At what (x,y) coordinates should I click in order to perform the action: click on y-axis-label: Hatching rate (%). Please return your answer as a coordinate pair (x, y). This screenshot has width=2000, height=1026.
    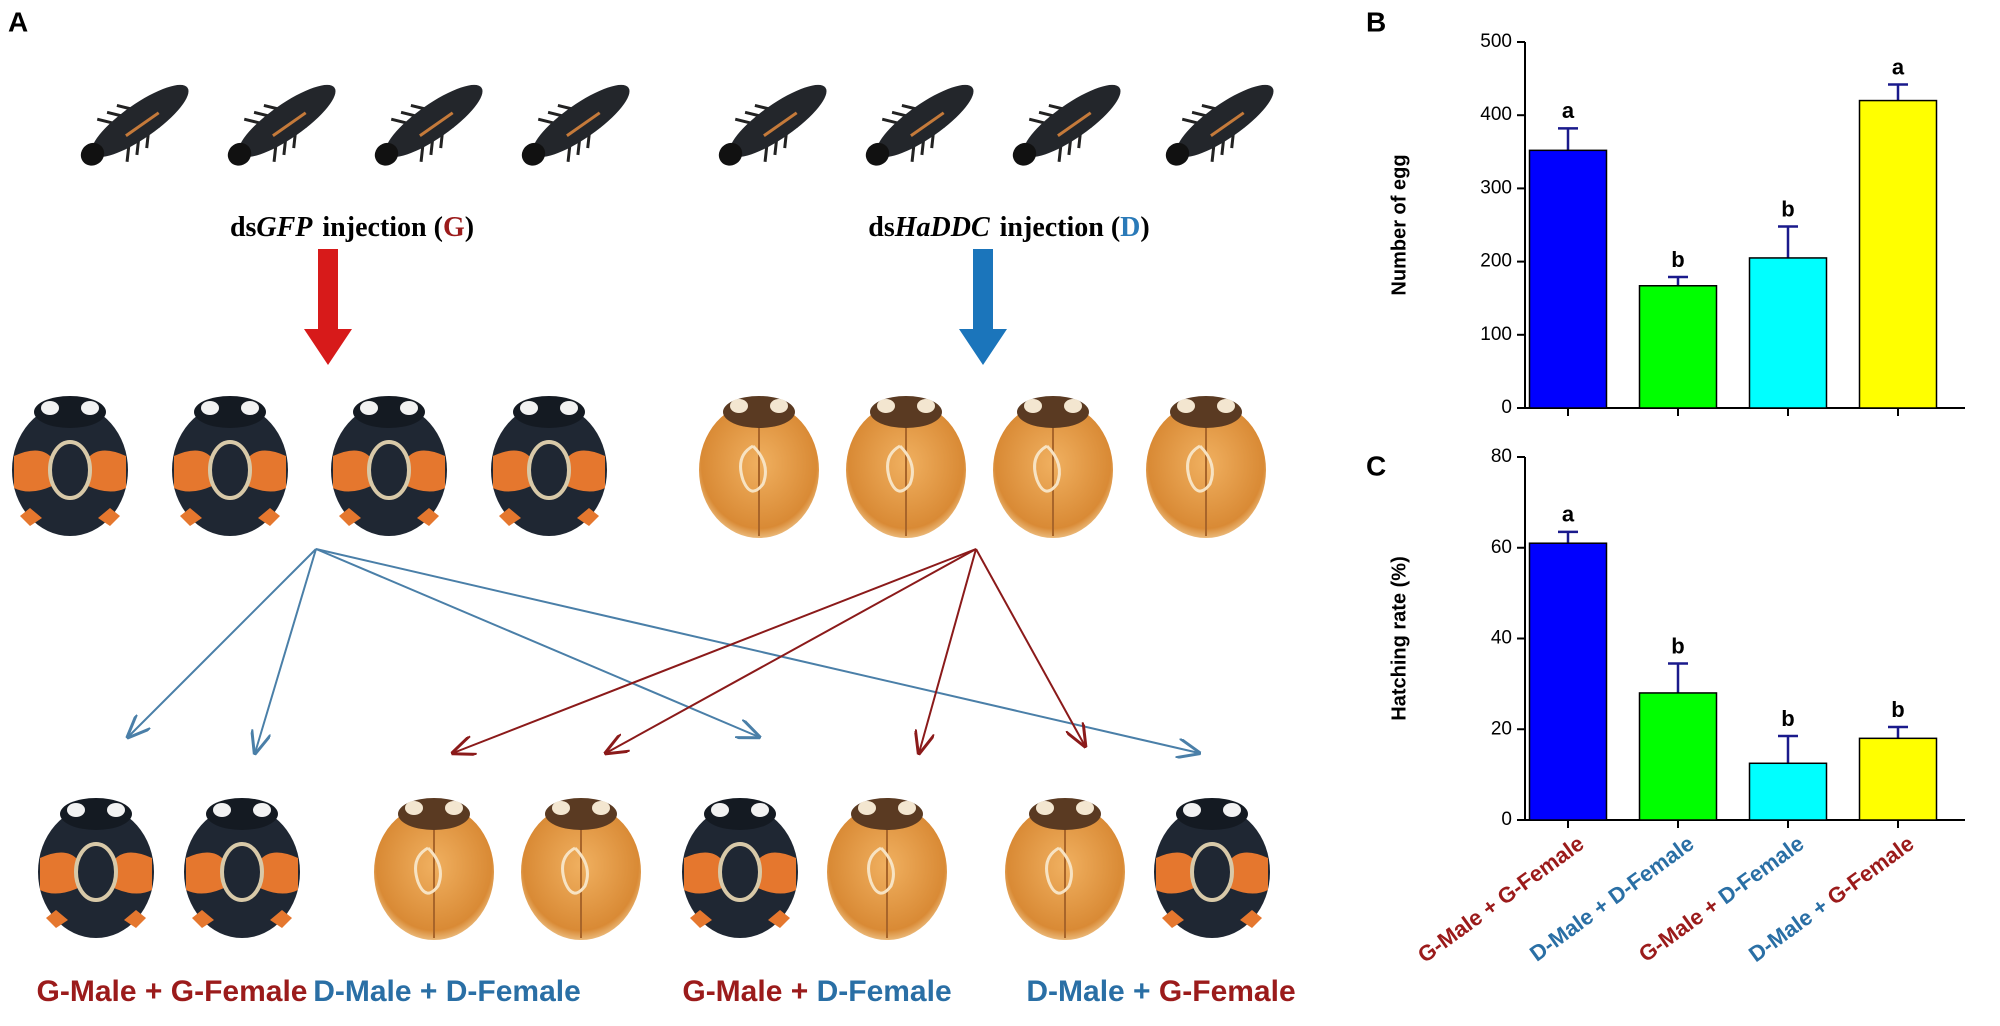
    Looking at the image, I should click on (1399, 638).